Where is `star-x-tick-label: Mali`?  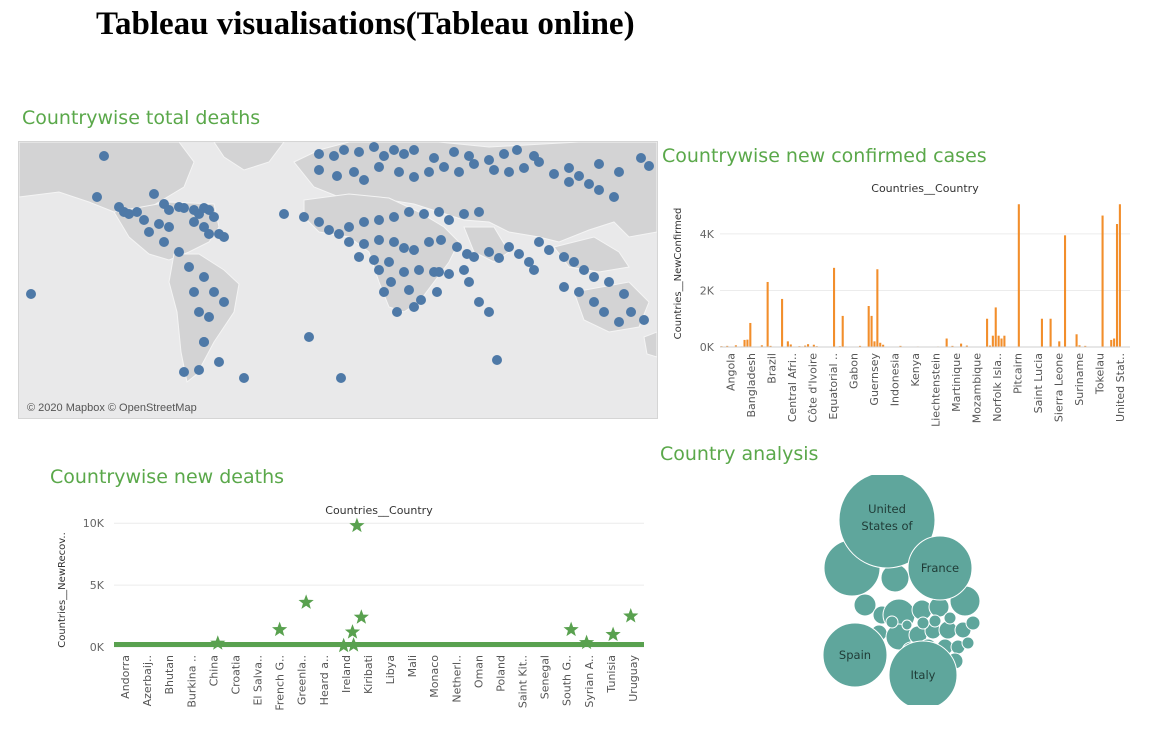 star-x-tick-label: Mali is located at coordinates (412, 666).